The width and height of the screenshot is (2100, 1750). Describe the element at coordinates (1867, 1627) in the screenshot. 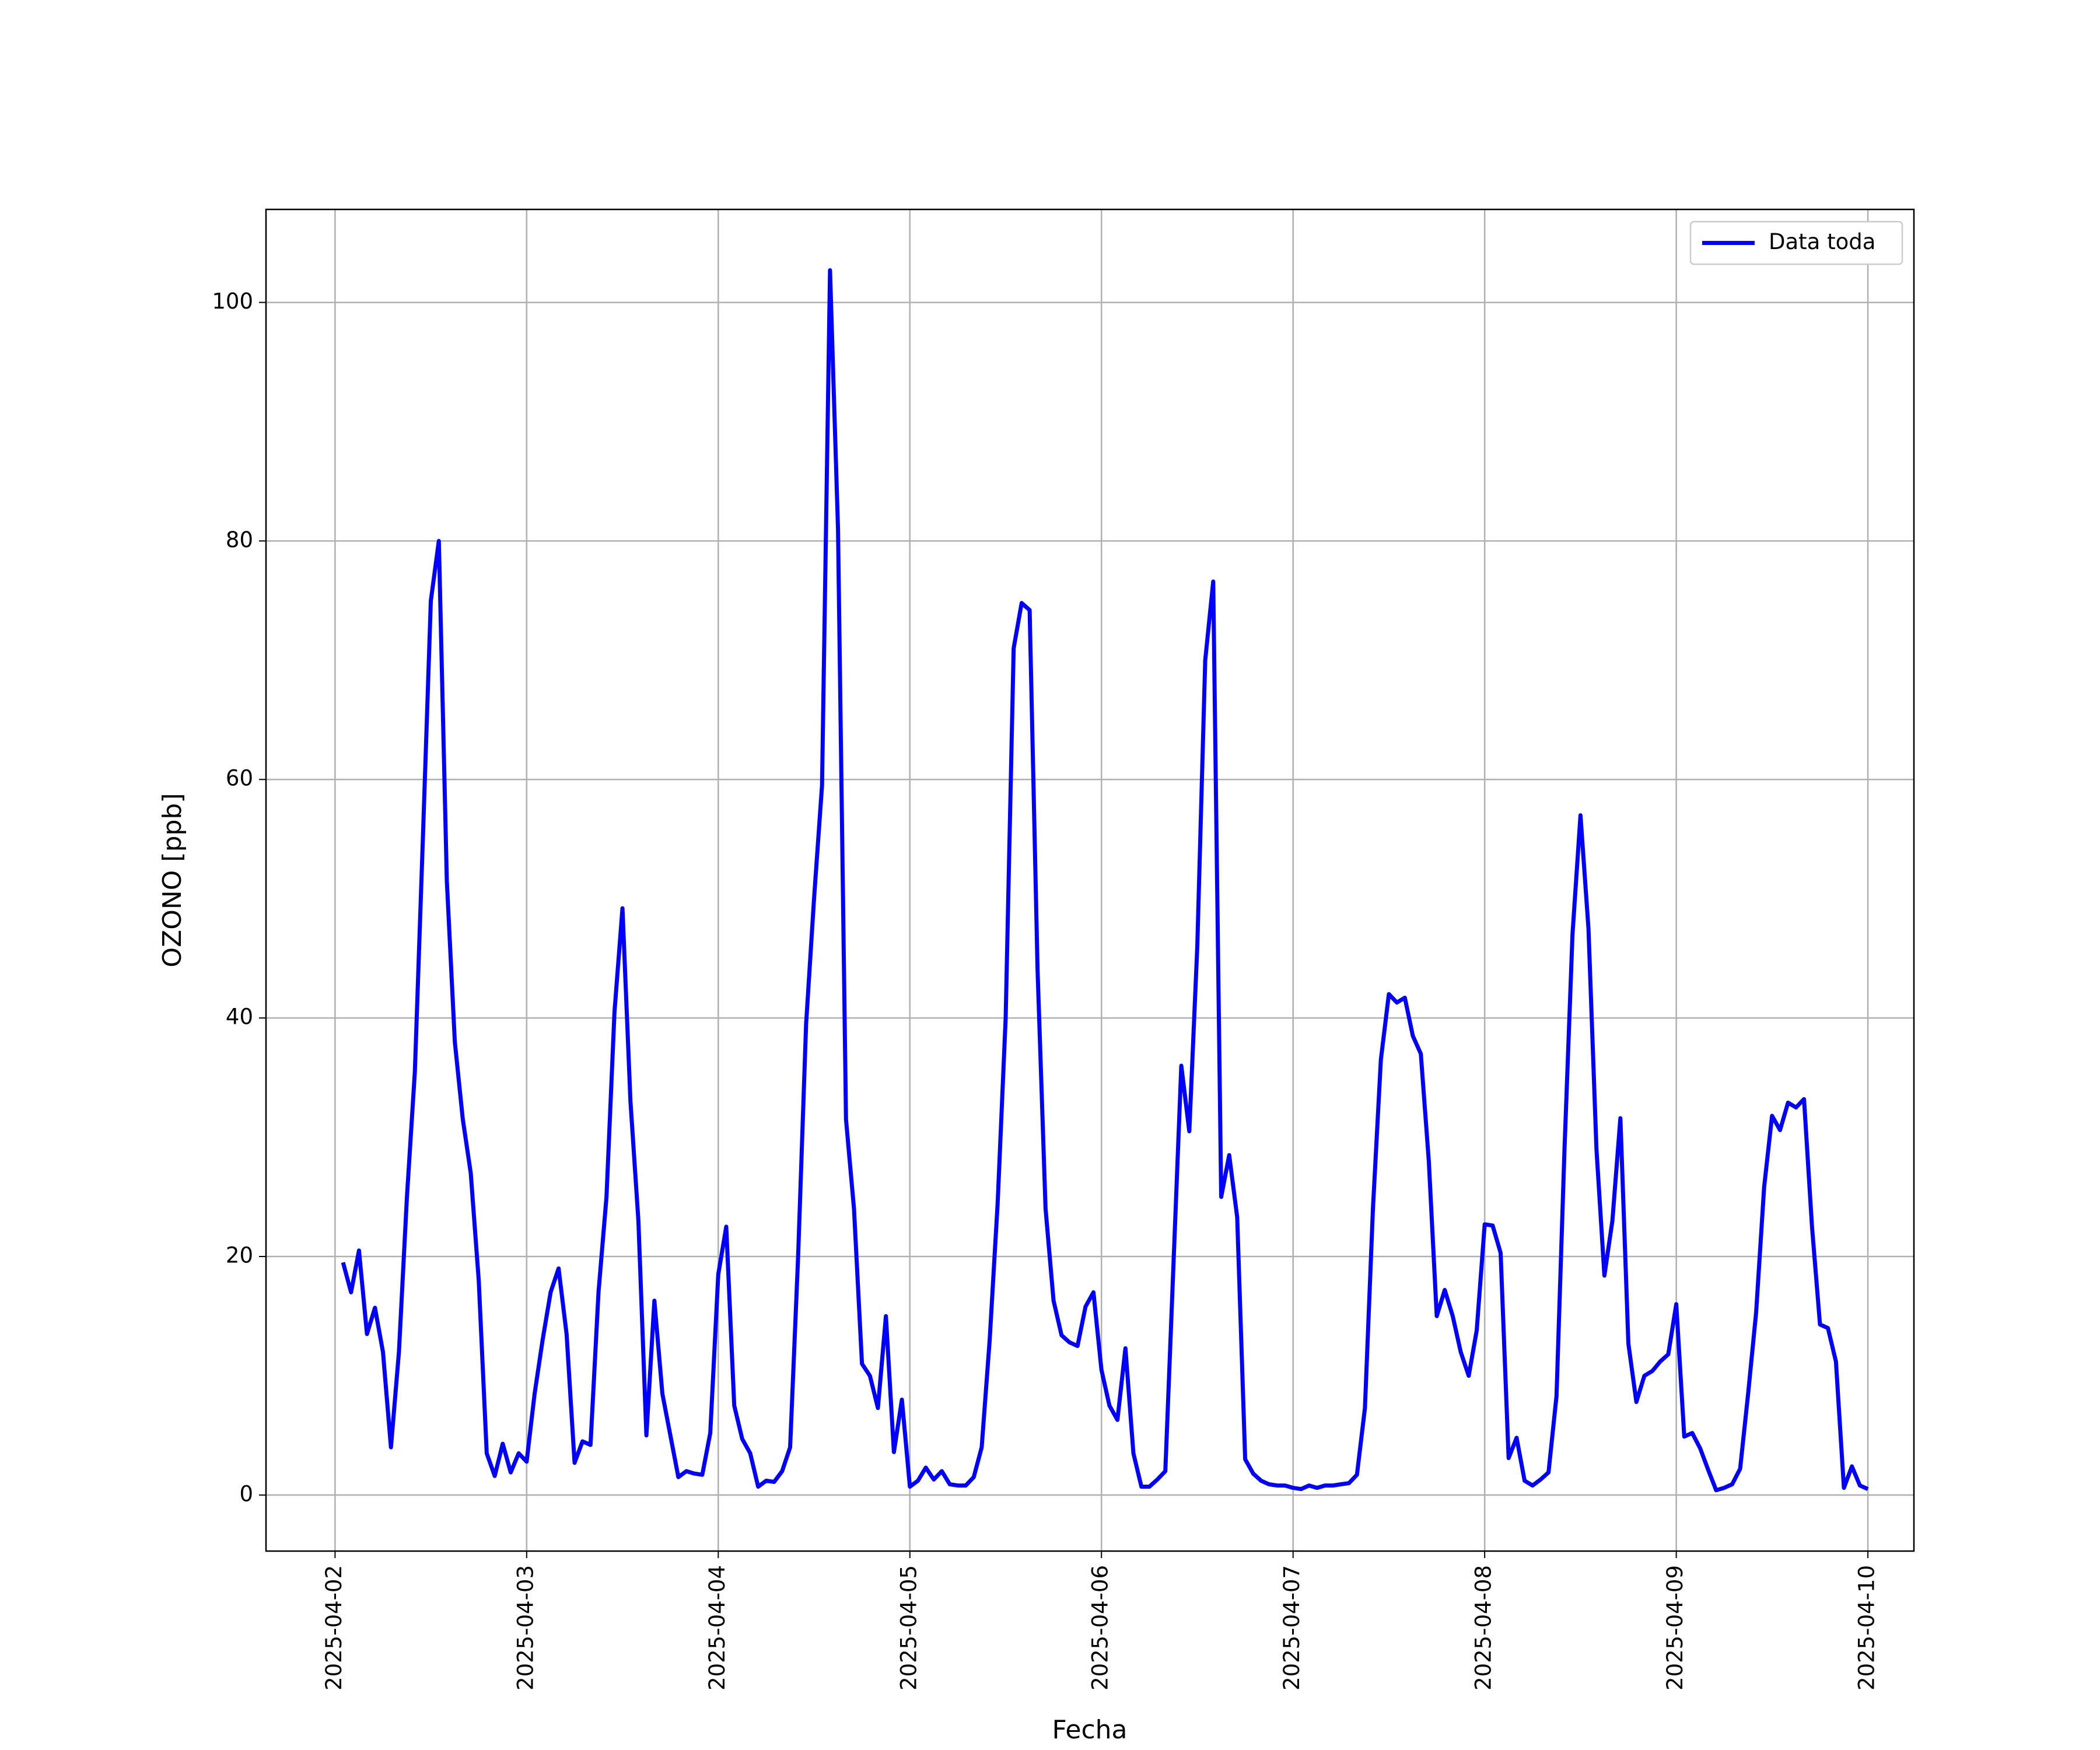

I see `x-tick-label: 2025-04-10` at that location.